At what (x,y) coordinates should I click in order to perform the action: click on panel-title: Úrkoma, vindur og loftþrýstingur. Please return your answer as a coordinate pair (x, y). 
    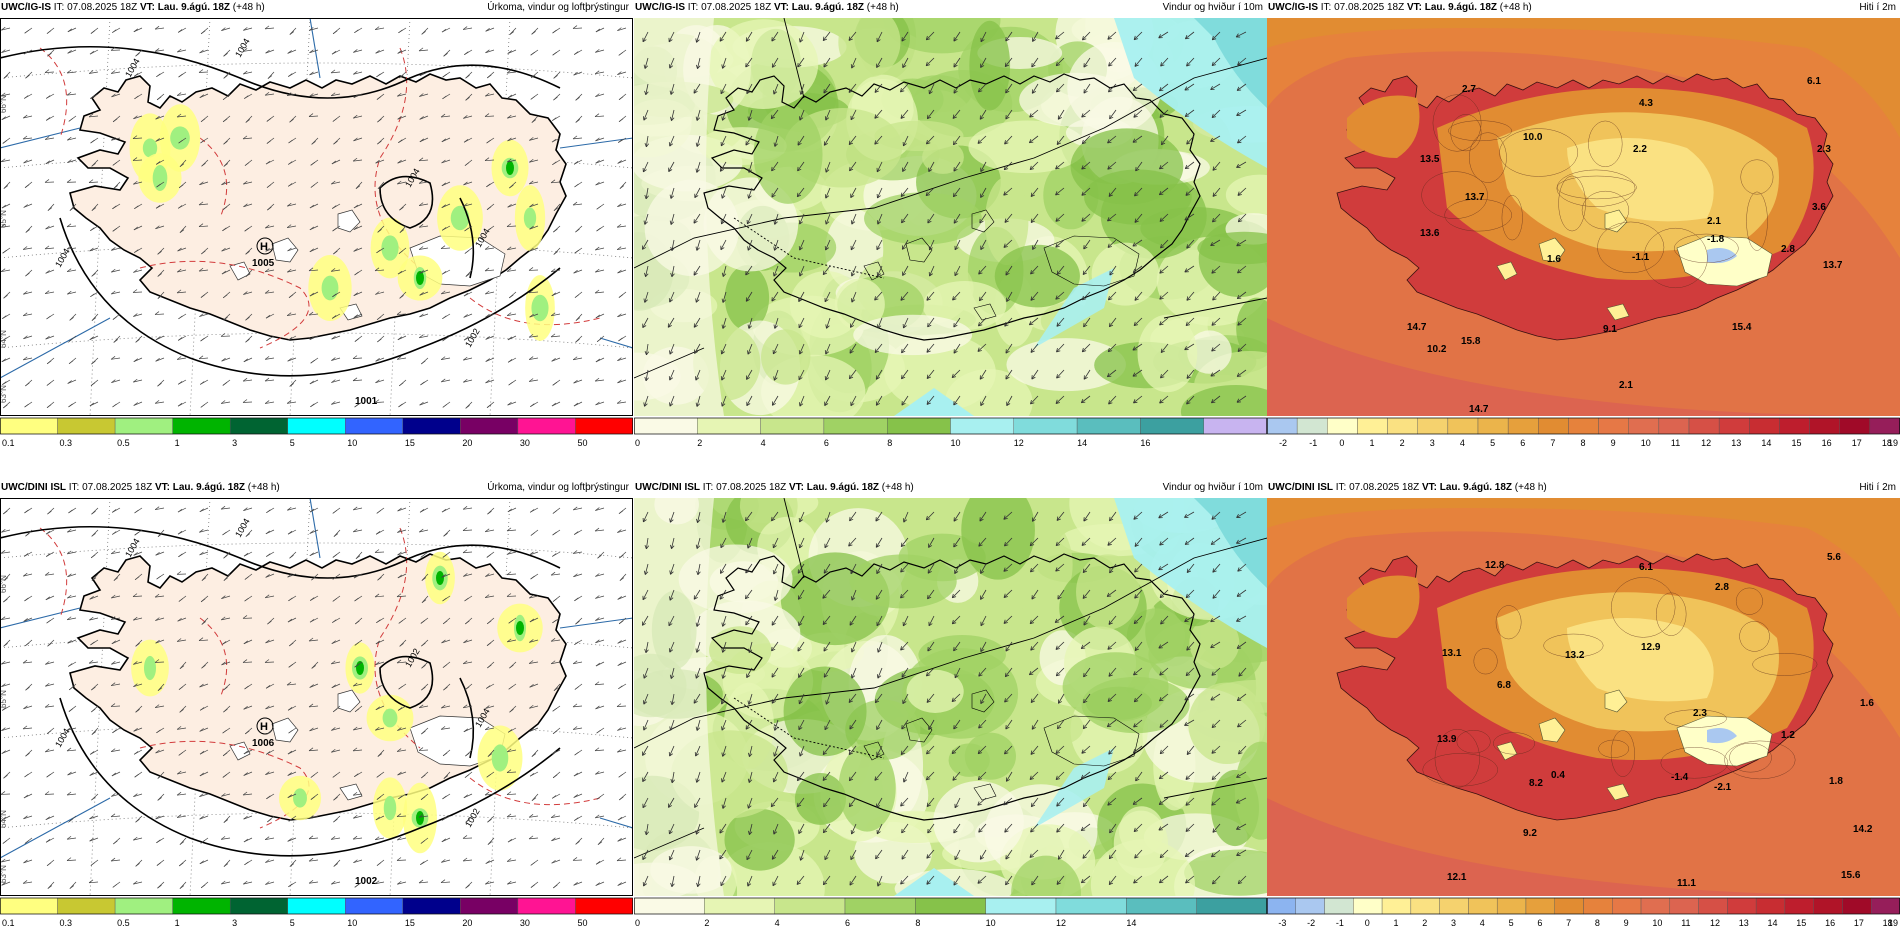
    Looking at the image, I should click on (558, 7).